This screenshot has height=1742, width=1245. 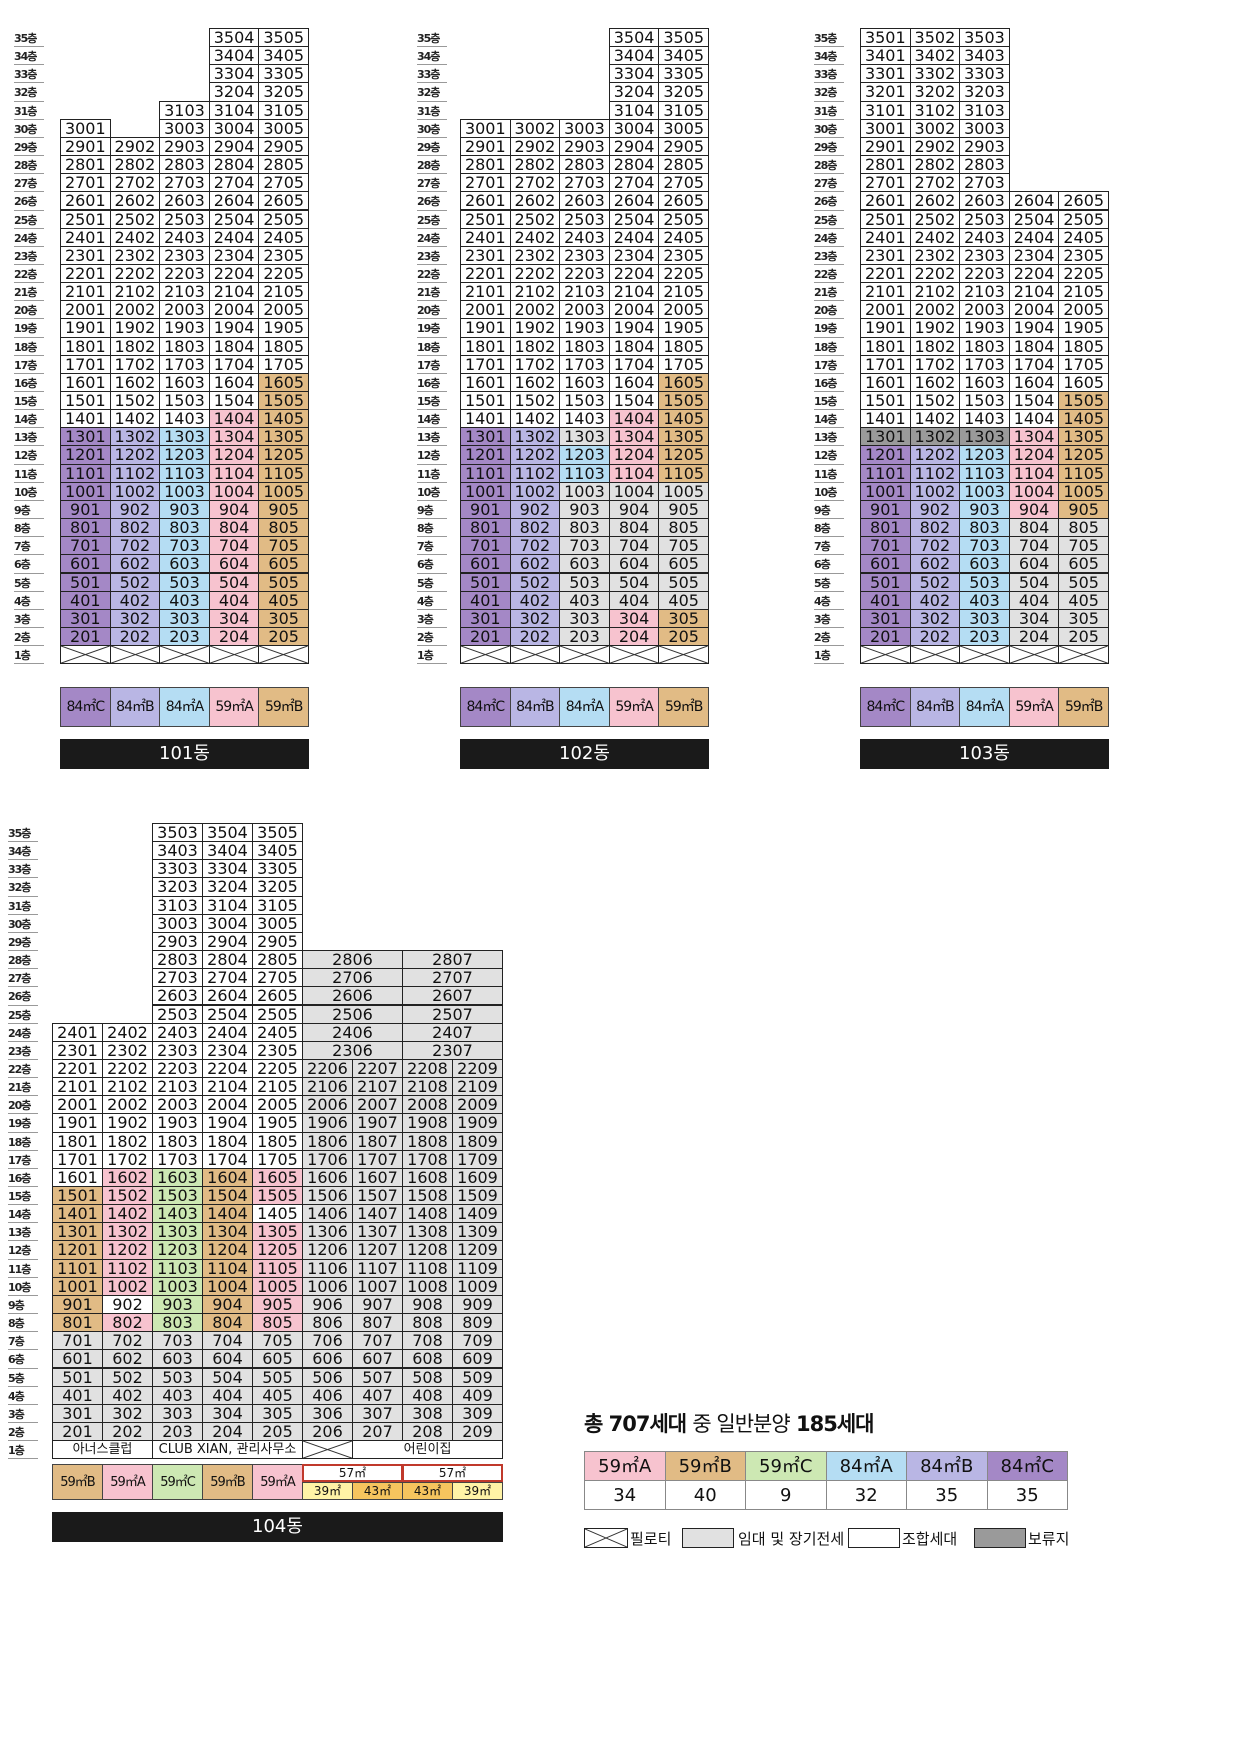 What do you see at coordinates (77, 1141) in the screenshot?
I see `unit-cell: 1801` at bounding box center [77, 1141].